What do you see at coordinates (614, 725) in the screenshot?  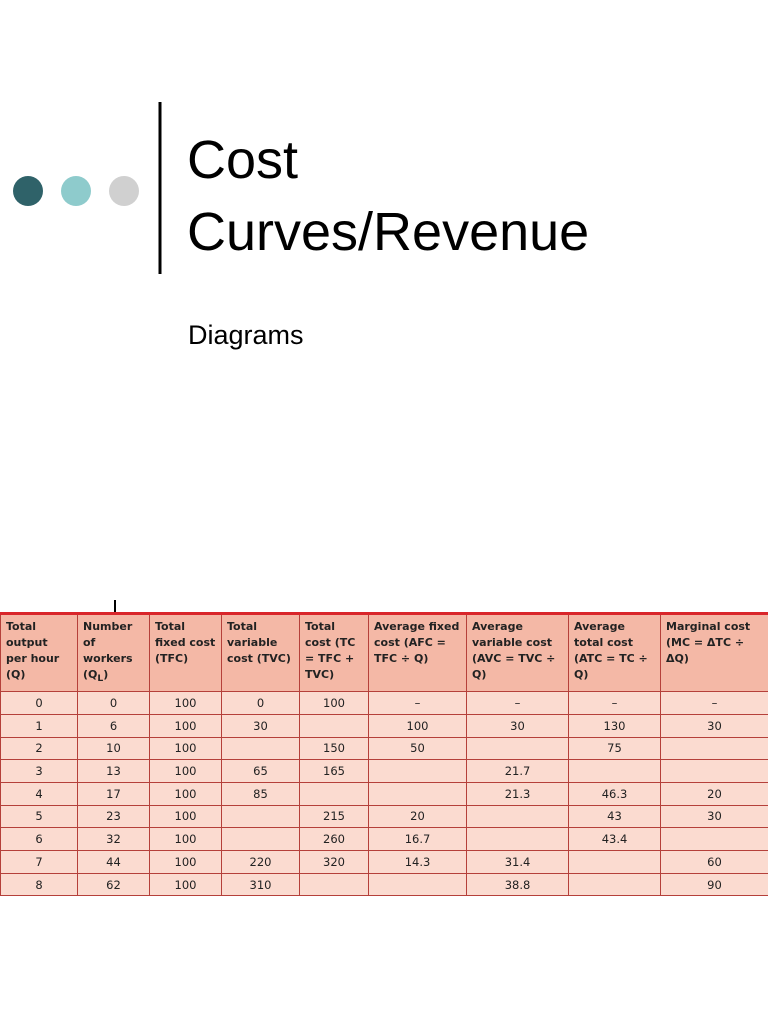 I see `table-cell: 130` at bounding box center [614, 725].